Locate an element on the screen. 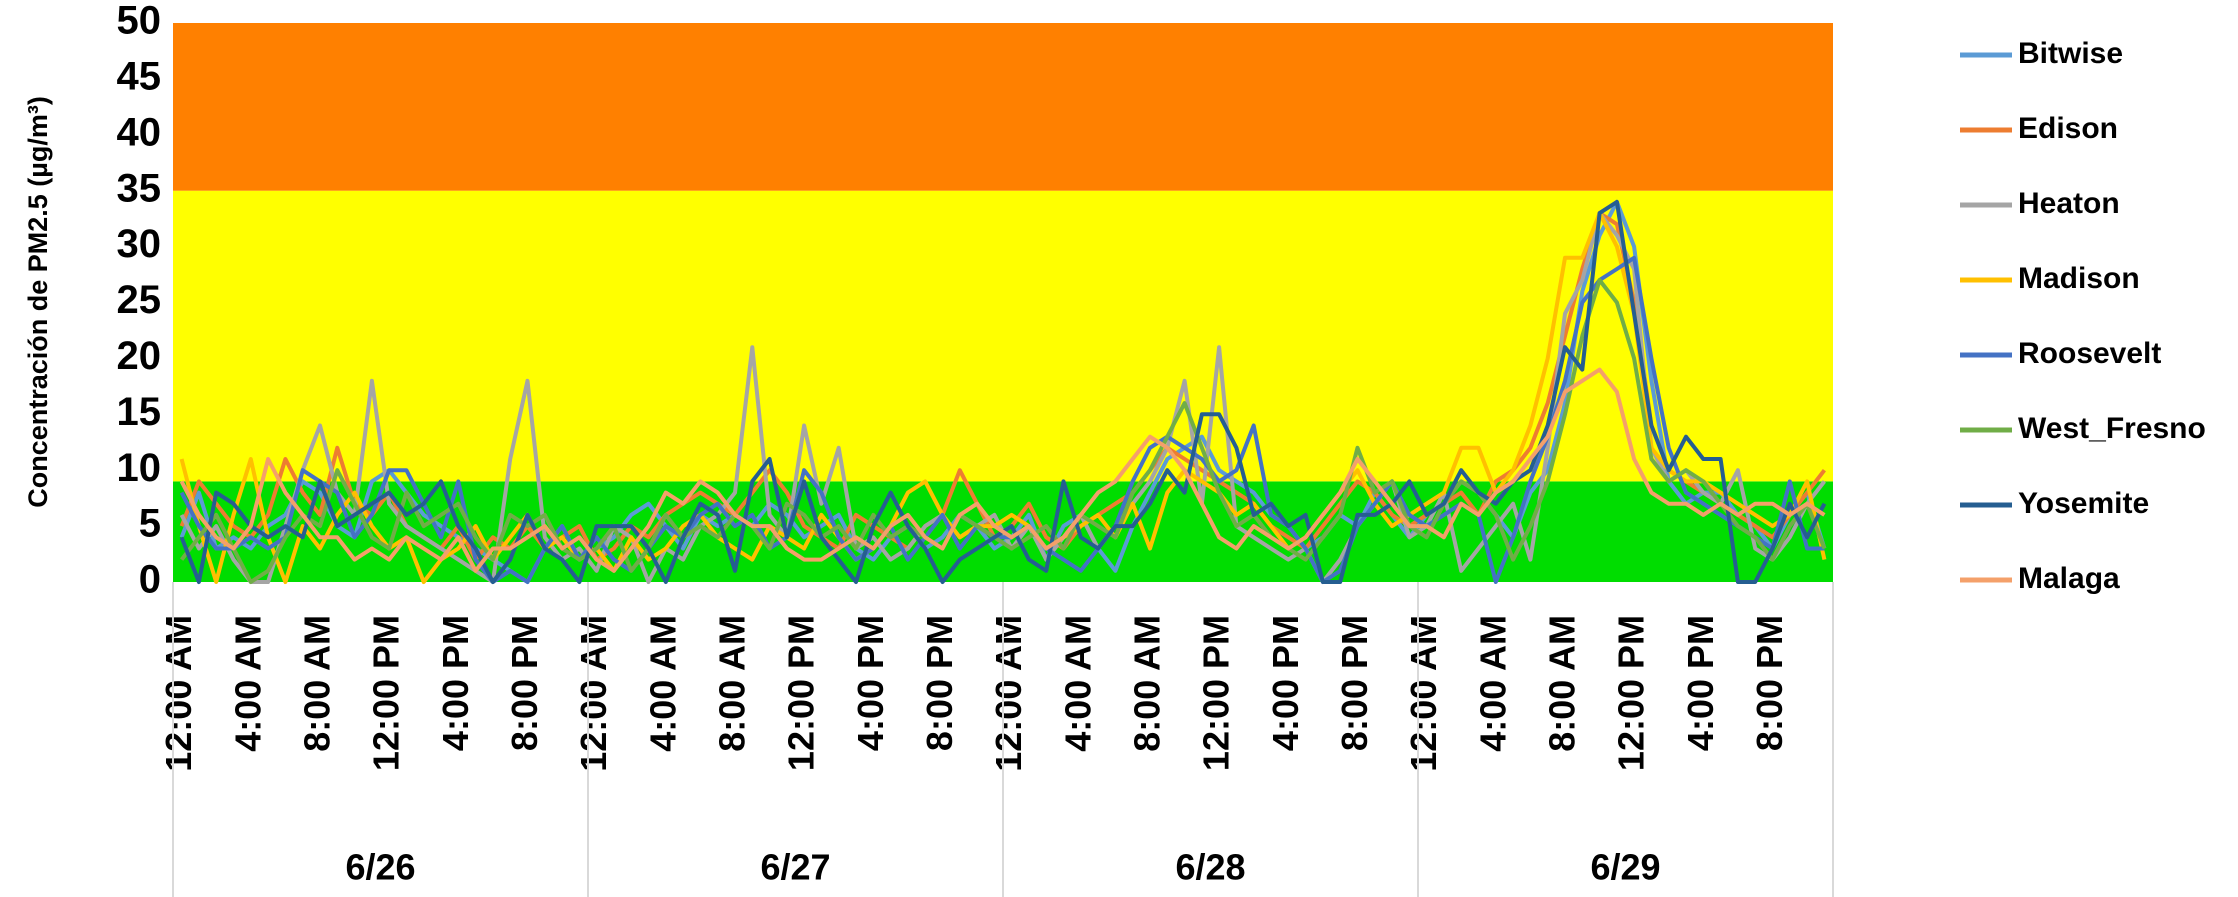 Image resolution: width=2238 pixels, height=897 pixels. y-tick-label: 40 is located at coordinates (139, 132).